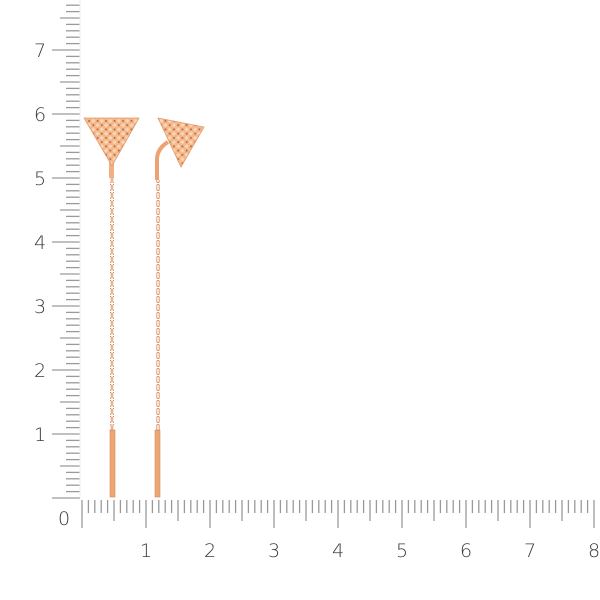  What do you see at coordinates (64, 519) in the screenshot?
I see `ruler-label-vertical: 0` at bounding box center [64, 519].